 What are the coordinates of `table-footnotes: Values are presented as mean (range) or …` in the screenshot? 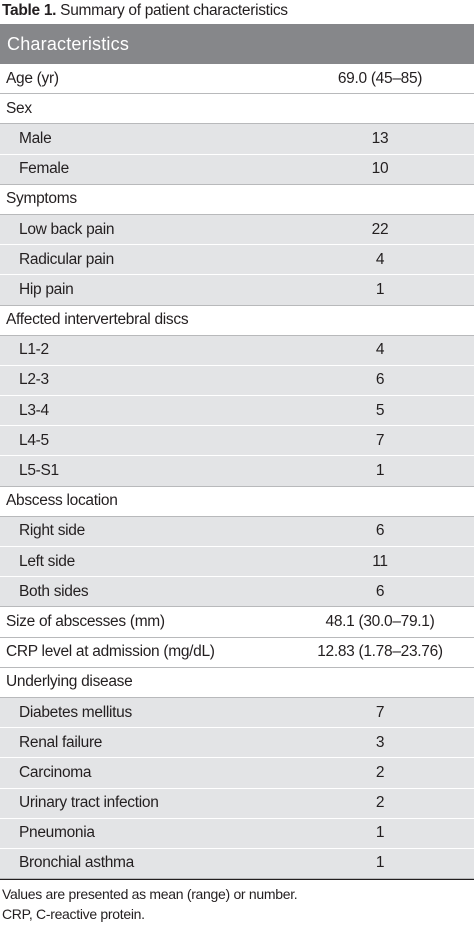 It's located at (237, 902).